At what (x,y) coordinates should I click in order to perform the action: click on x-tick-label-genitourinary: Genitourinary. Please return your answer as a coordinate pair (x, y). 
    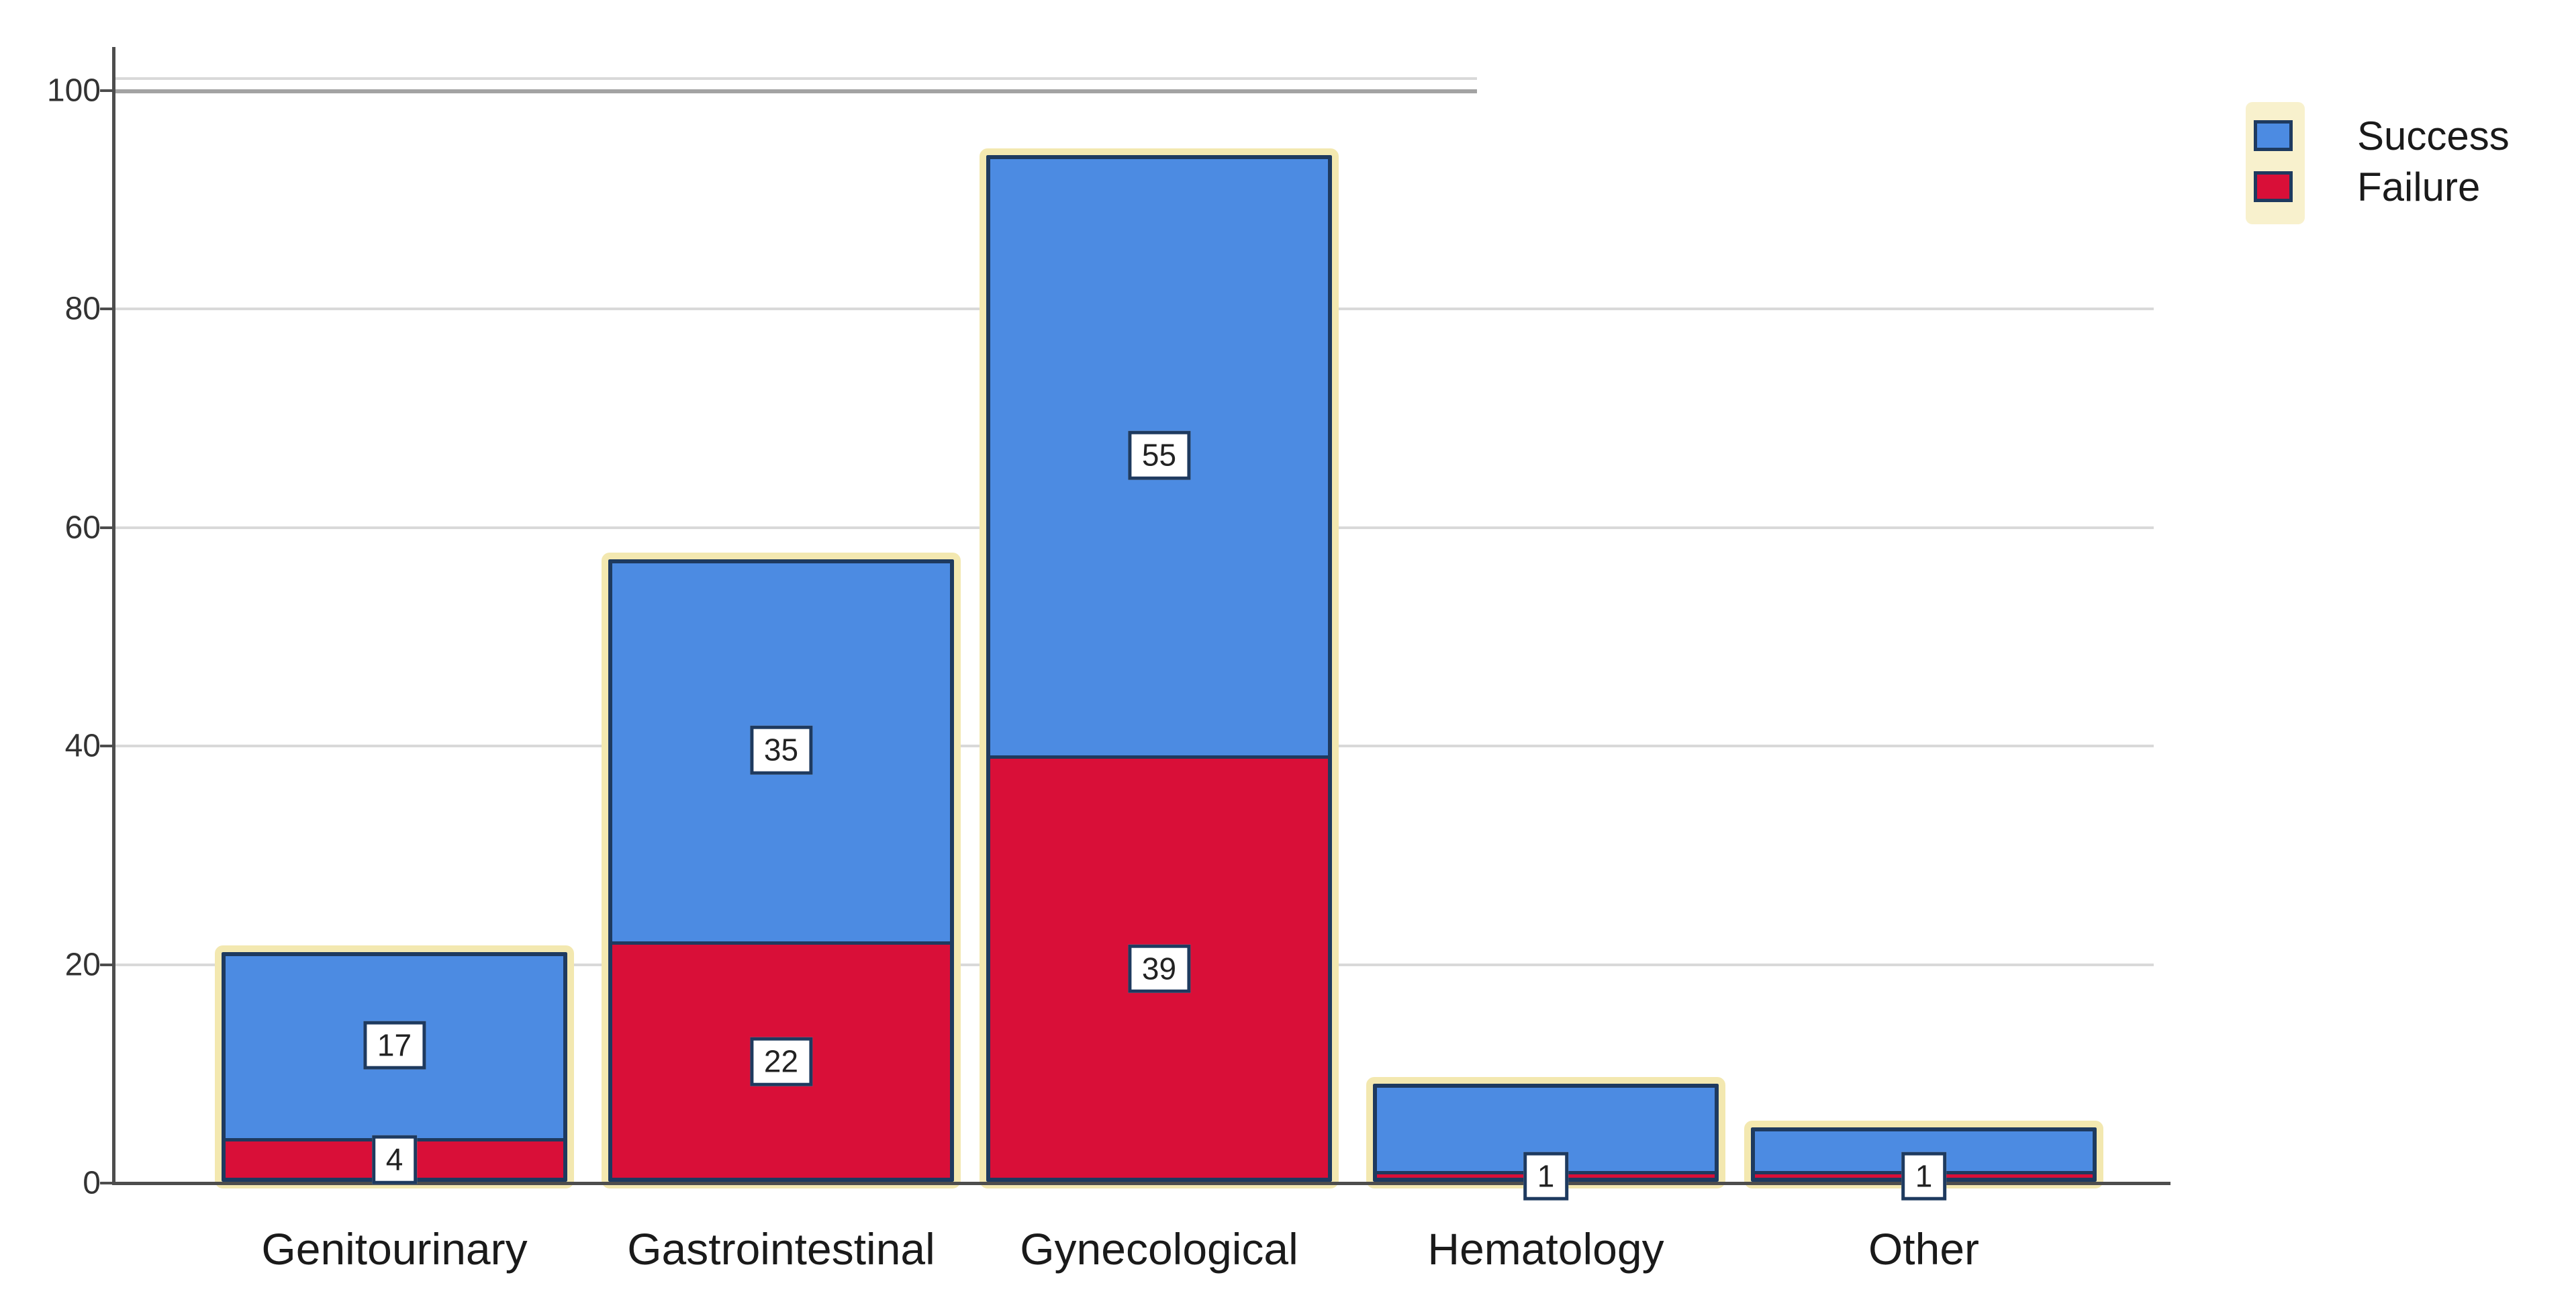
    Looking at the image, I should click on (394, 1249).